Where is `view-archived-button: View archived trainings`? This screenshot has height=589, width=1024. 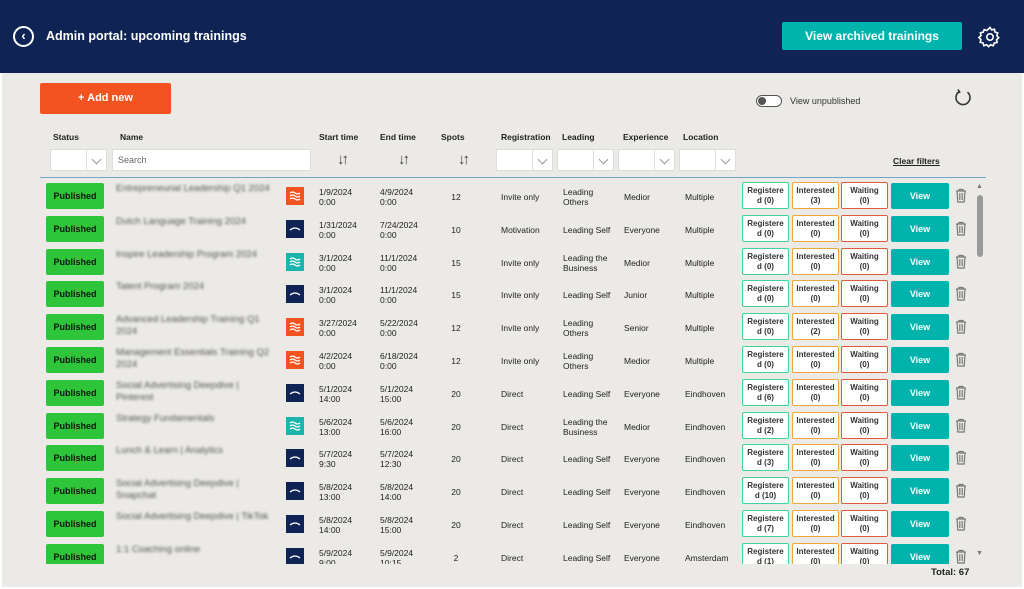
view-archived-button: View archived trainings is located at coordinates (872, 36).